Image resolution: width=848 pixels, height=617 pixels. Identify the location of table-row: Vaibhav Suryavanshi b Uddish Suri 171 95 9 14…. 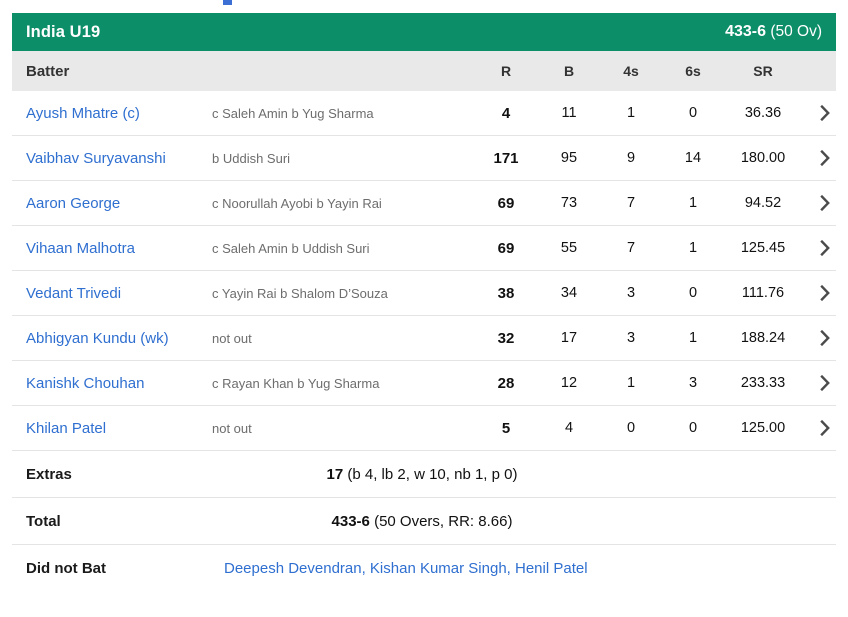
(424, 158).